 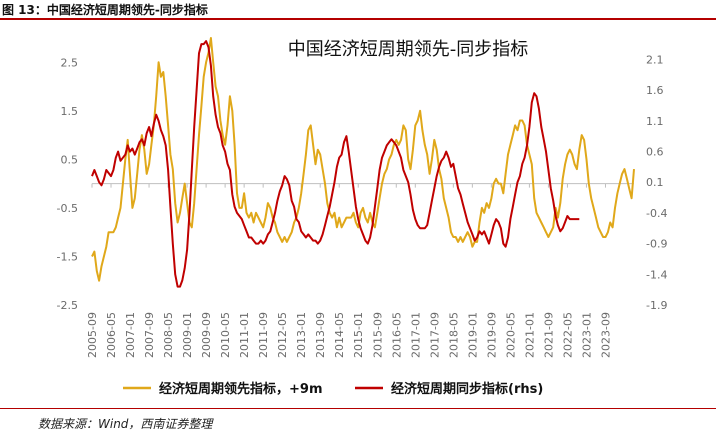 What do you see at coordinates (408, 49) in the screenshot?
I see `chart-title: 中国经济短周期领先-同步指标` at bounding box center [408, 49].